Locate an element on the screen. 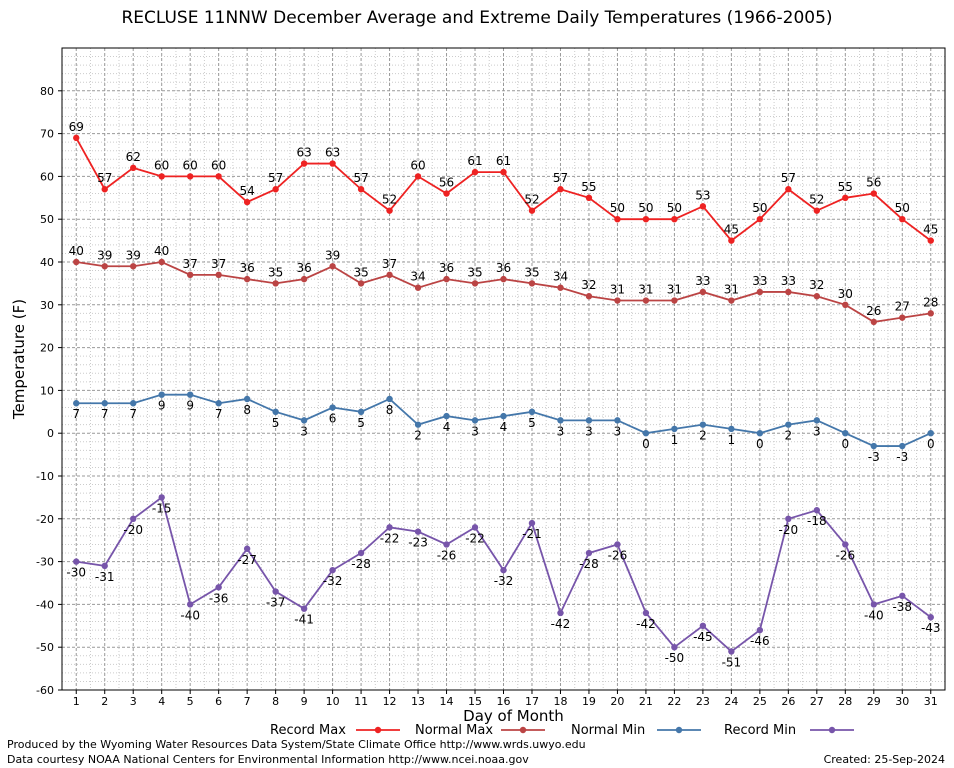 The width and height of the screenshot is (954, 768). x-tick-label: 3 is located at coordinates (133, 701).